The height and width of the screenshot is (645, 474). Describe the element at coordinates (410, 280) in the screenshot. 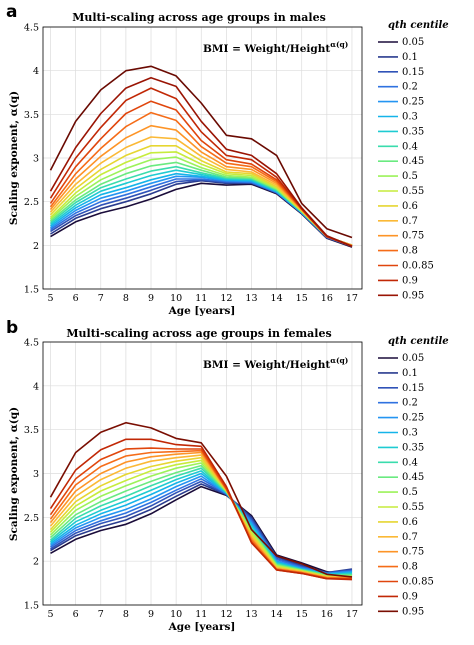

I see `legend-entry: 0.9` at that location.